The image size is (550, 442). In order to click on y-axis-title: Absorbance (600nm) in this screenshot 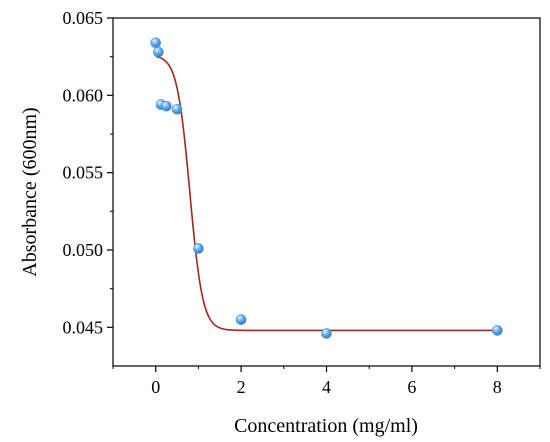, I will do `click(30, 191)`.